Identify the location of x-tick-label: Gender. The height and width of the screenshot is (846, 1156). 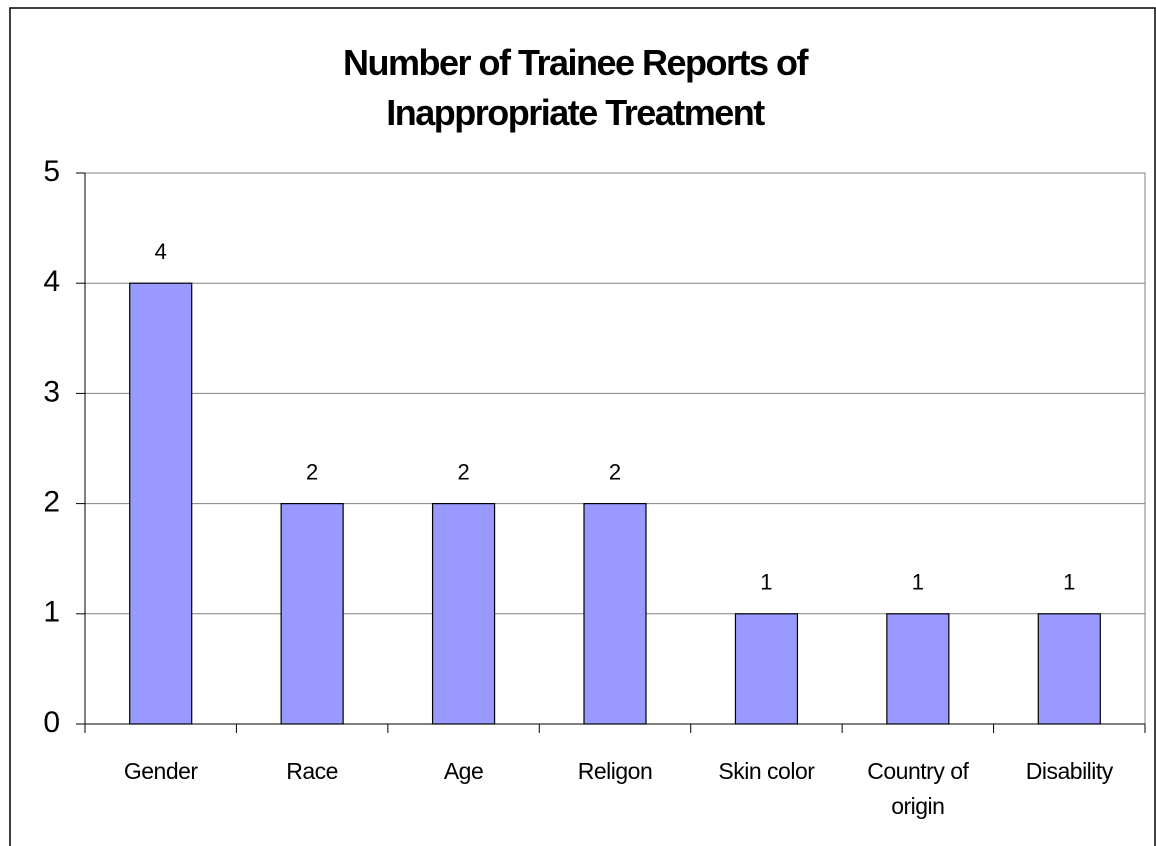
(160, 771).